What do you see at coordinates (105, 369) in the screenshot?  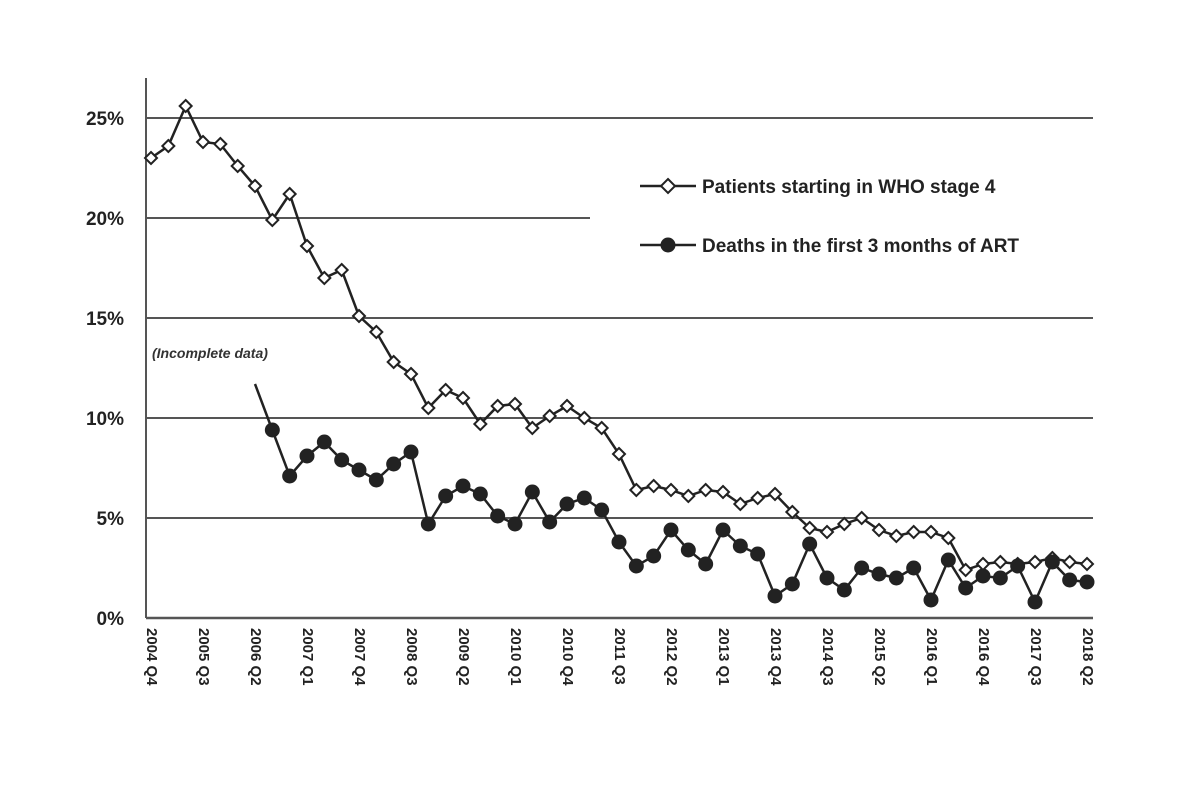 I see `y-tick-labels: 0% 5% 10% 15% 20% 25%` at bounding box center [105, 369].